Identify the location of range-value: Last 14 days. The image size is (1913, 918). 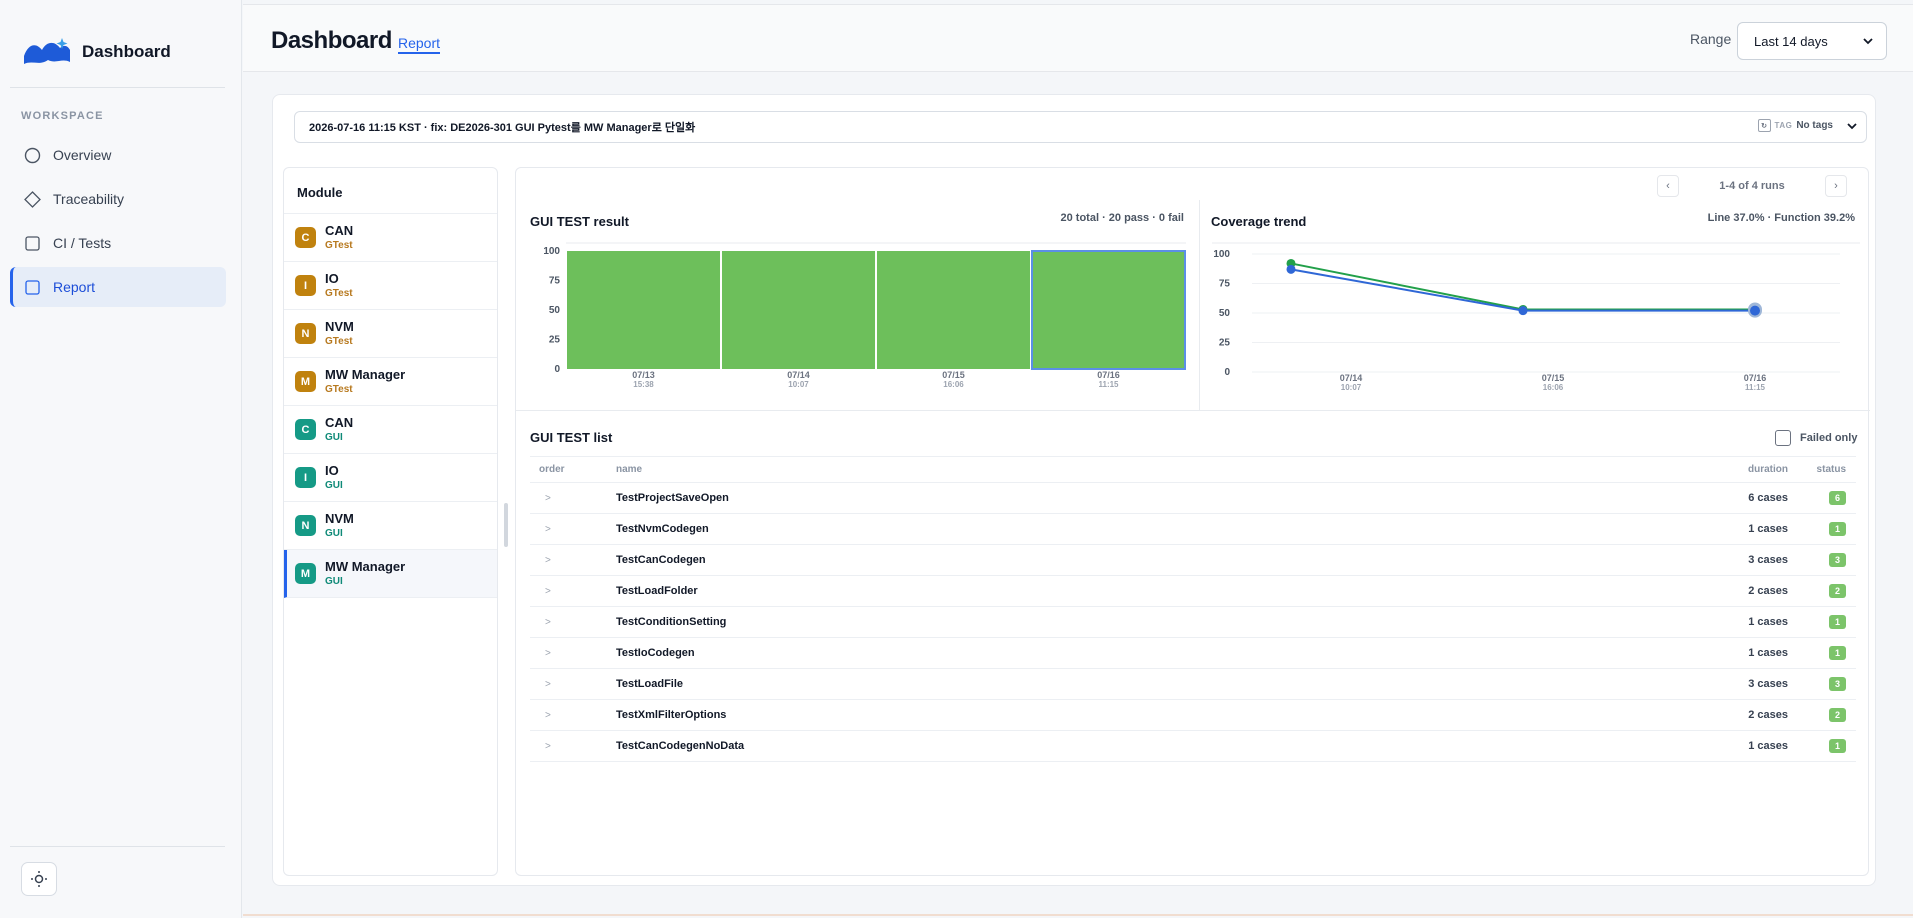
(1791, 41).